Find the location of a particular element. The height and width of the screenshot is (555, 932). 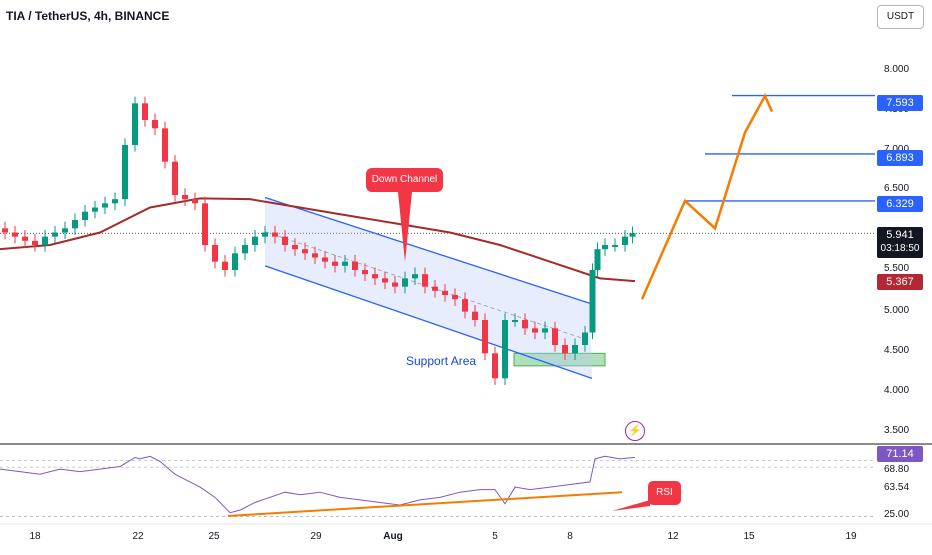

rsi-level-label: 25.00 is located at coordinates (897, 514).